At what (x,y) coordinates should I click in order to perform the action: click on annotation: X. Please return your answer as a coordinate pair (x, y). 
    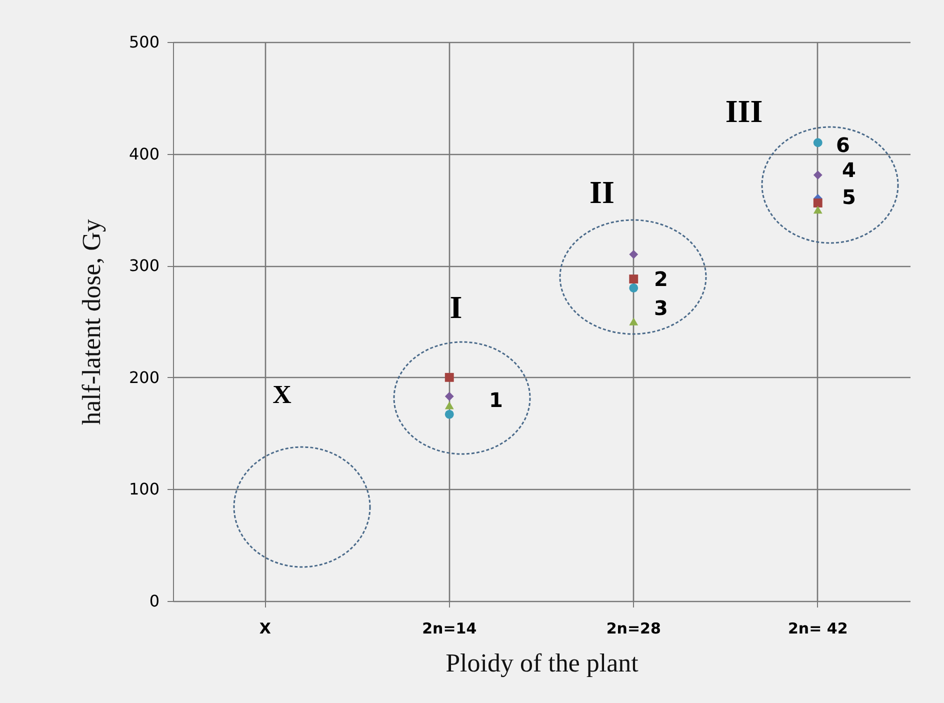
    Looking at the image, I should click on (282, 394).